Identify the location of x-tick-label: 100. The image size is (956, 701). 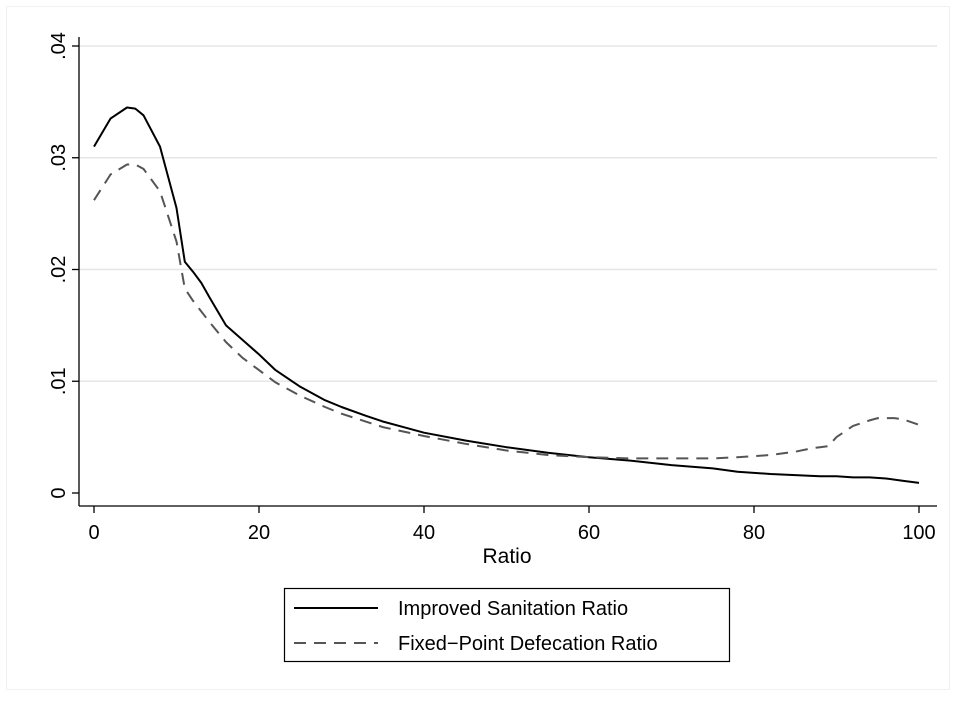
(918, 533).